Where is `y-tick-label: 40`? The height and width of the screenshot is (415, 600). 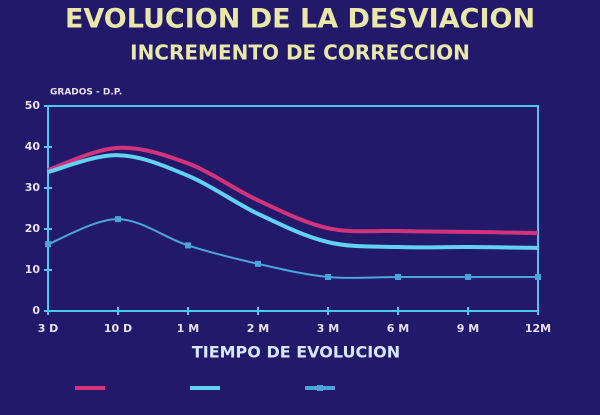
y-tick-label: 40 is located at coordinates (33, 146).